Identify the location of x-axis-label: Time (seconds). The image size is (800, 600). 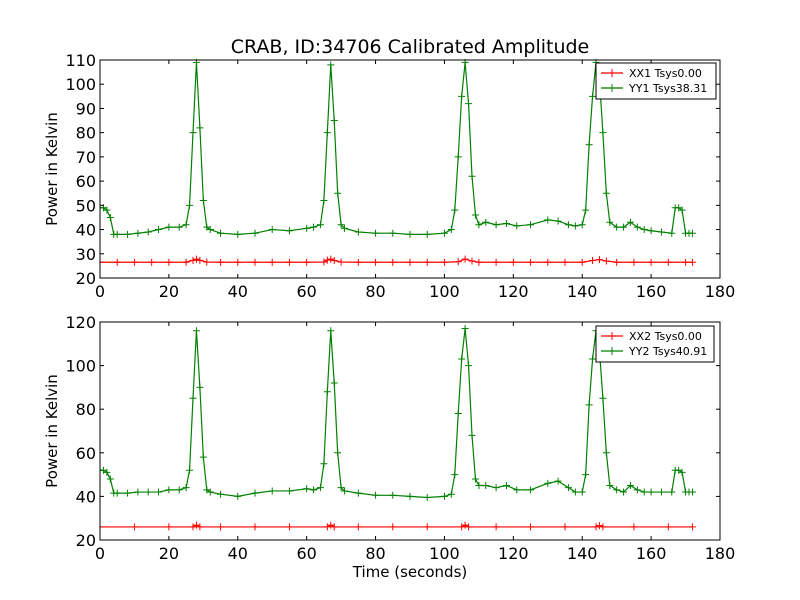
(410, 572).